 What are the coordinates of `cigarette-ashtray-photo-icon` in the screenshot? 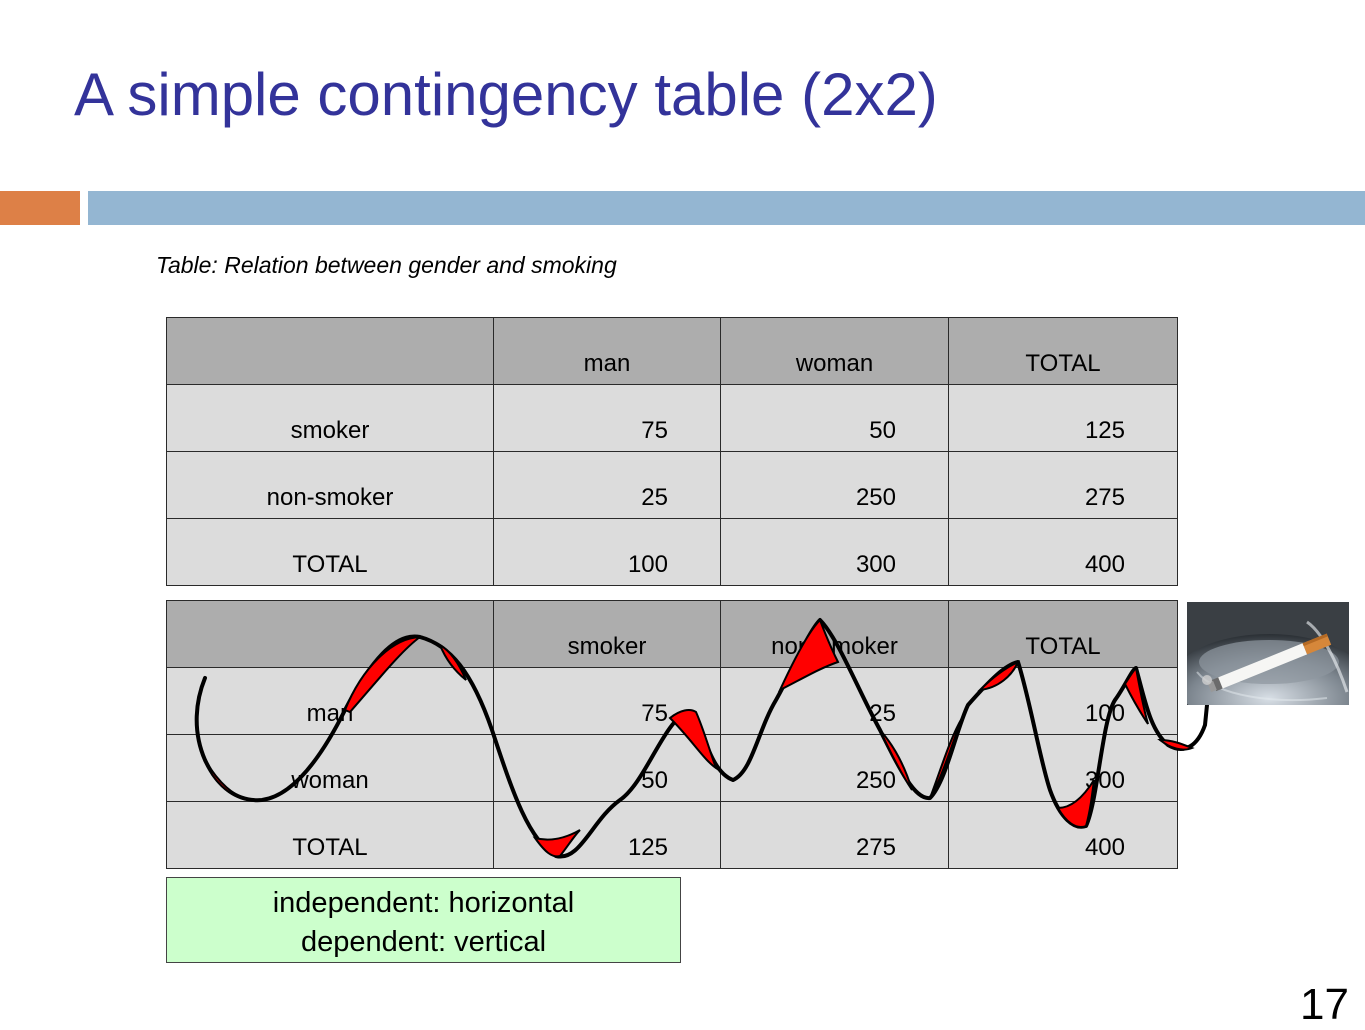 It's located at (1268, 653).